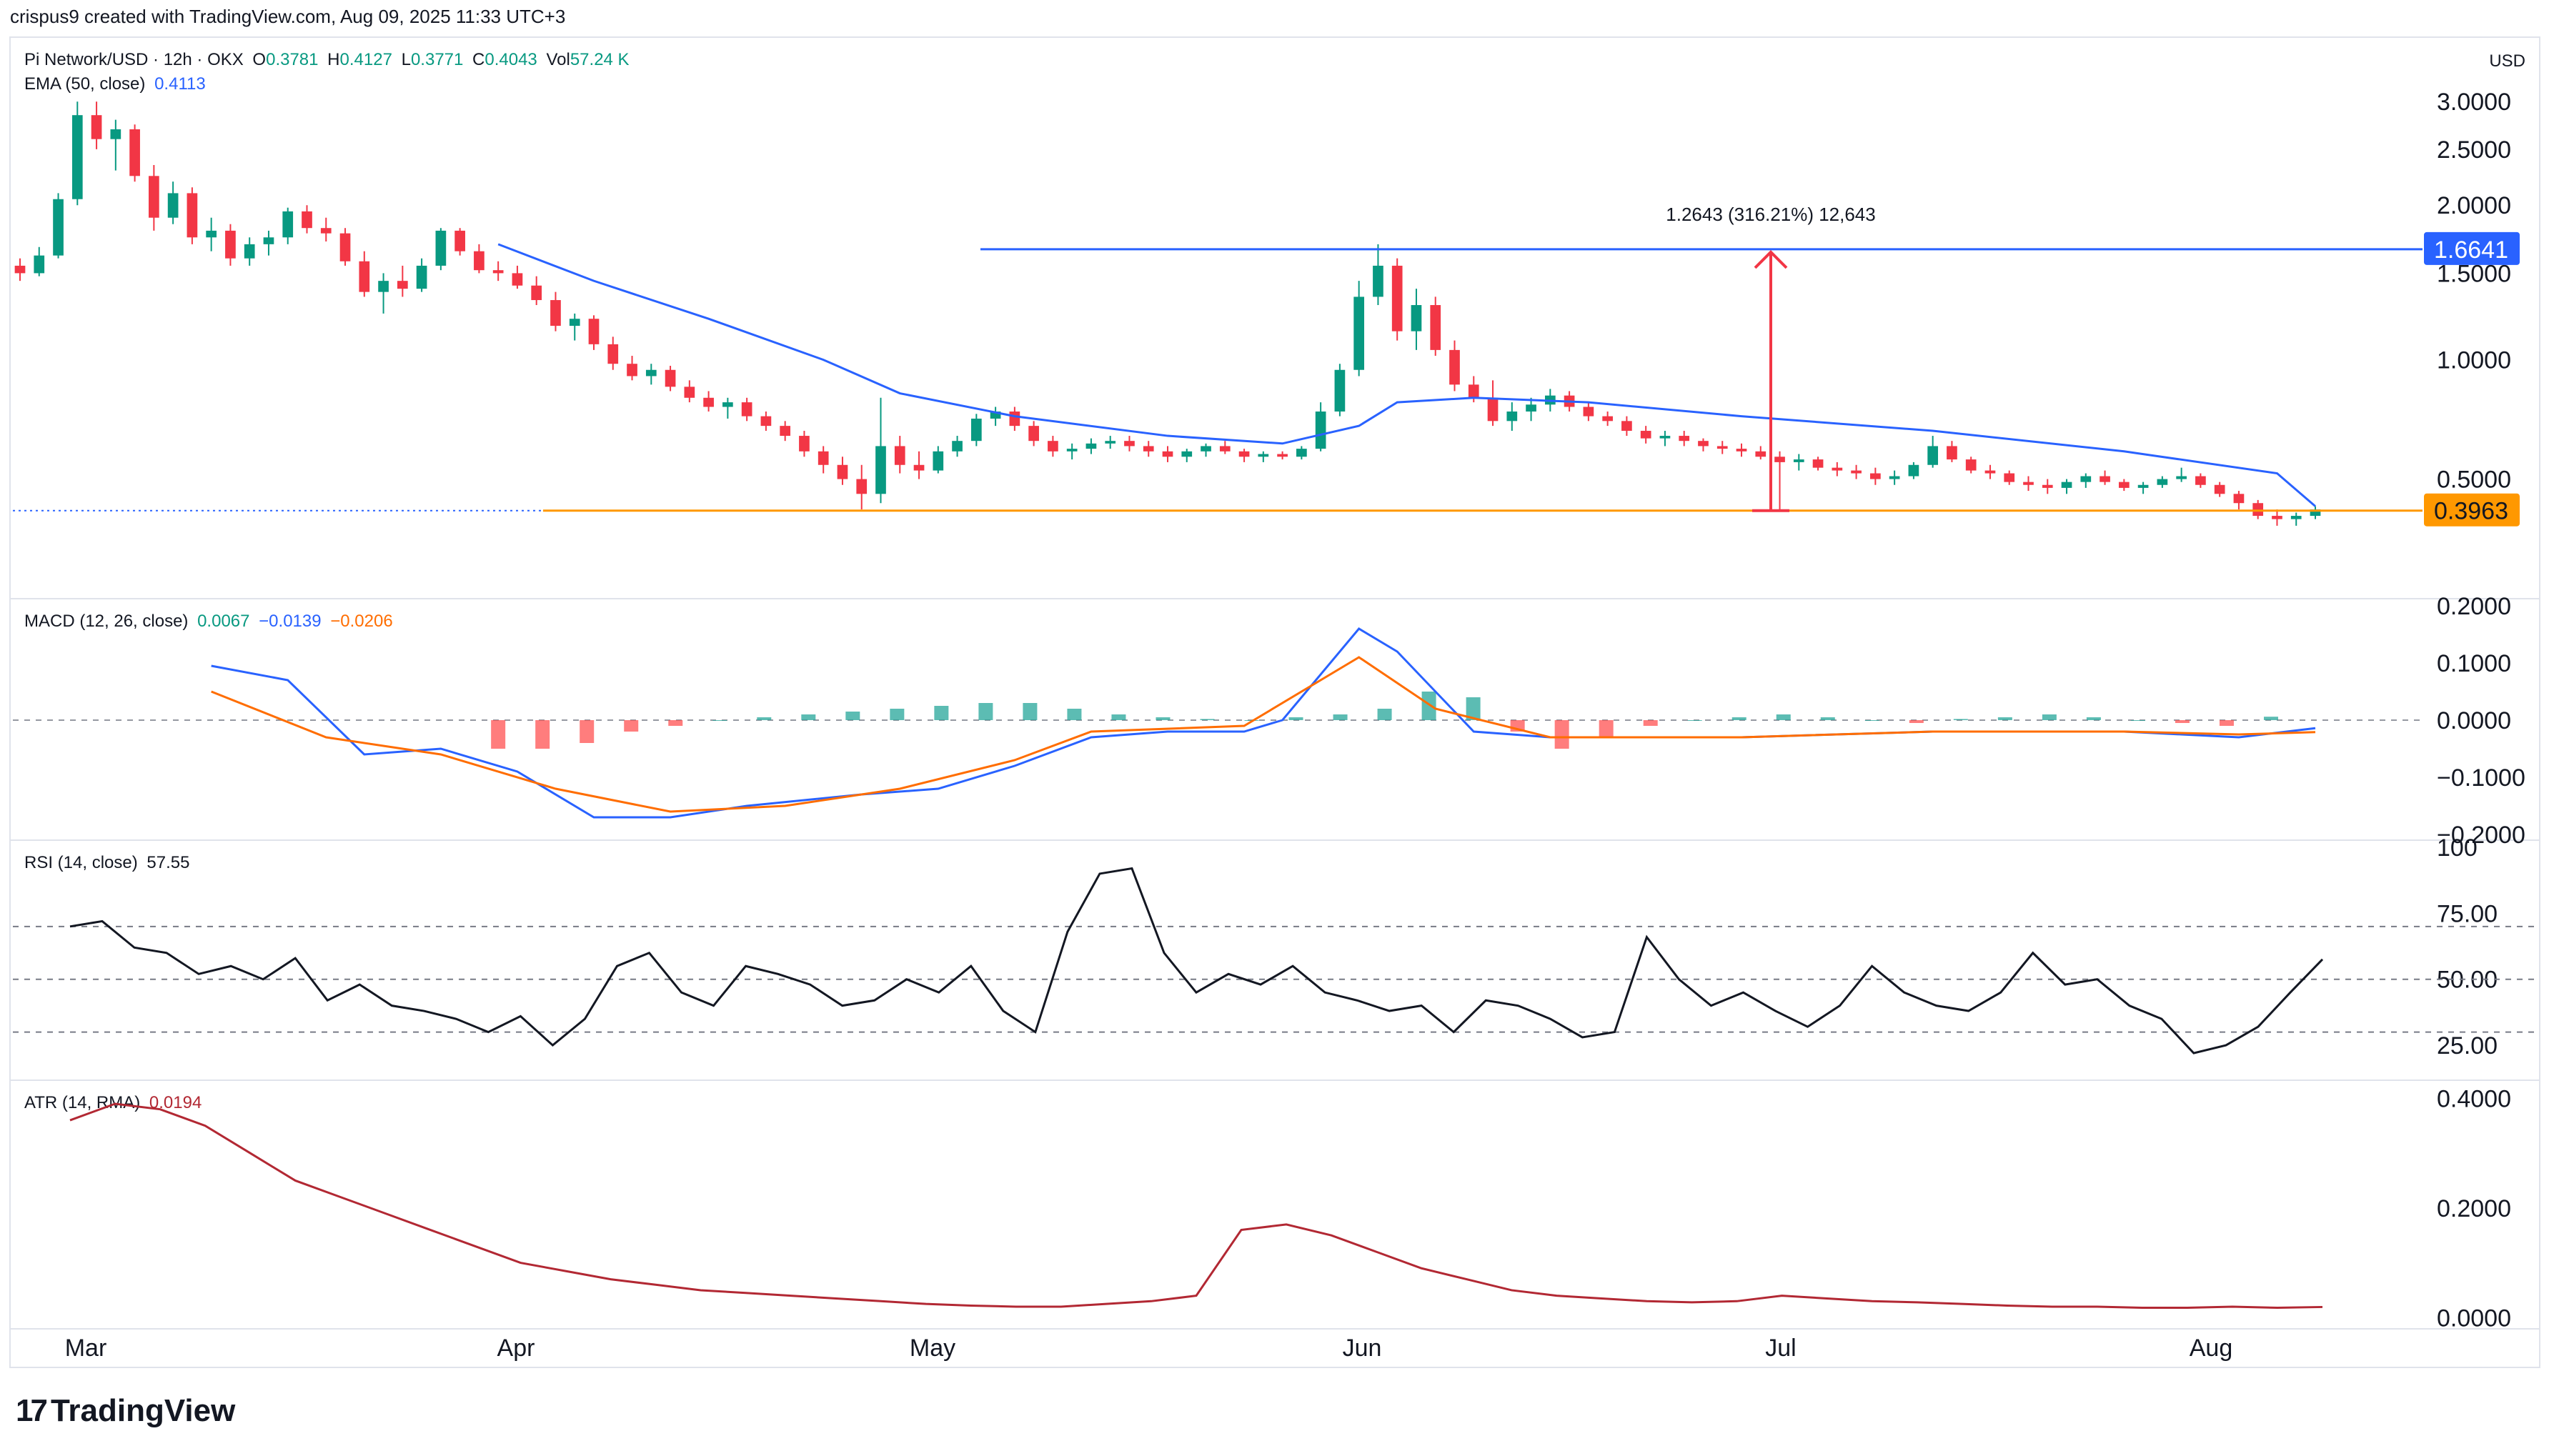 This screenshot has width=2554, height=1456. What do you see at coordinates (81, 863) in the screenshot?
I see `rsi-label: RSI (14, close)` at bounding box center [81, 863].